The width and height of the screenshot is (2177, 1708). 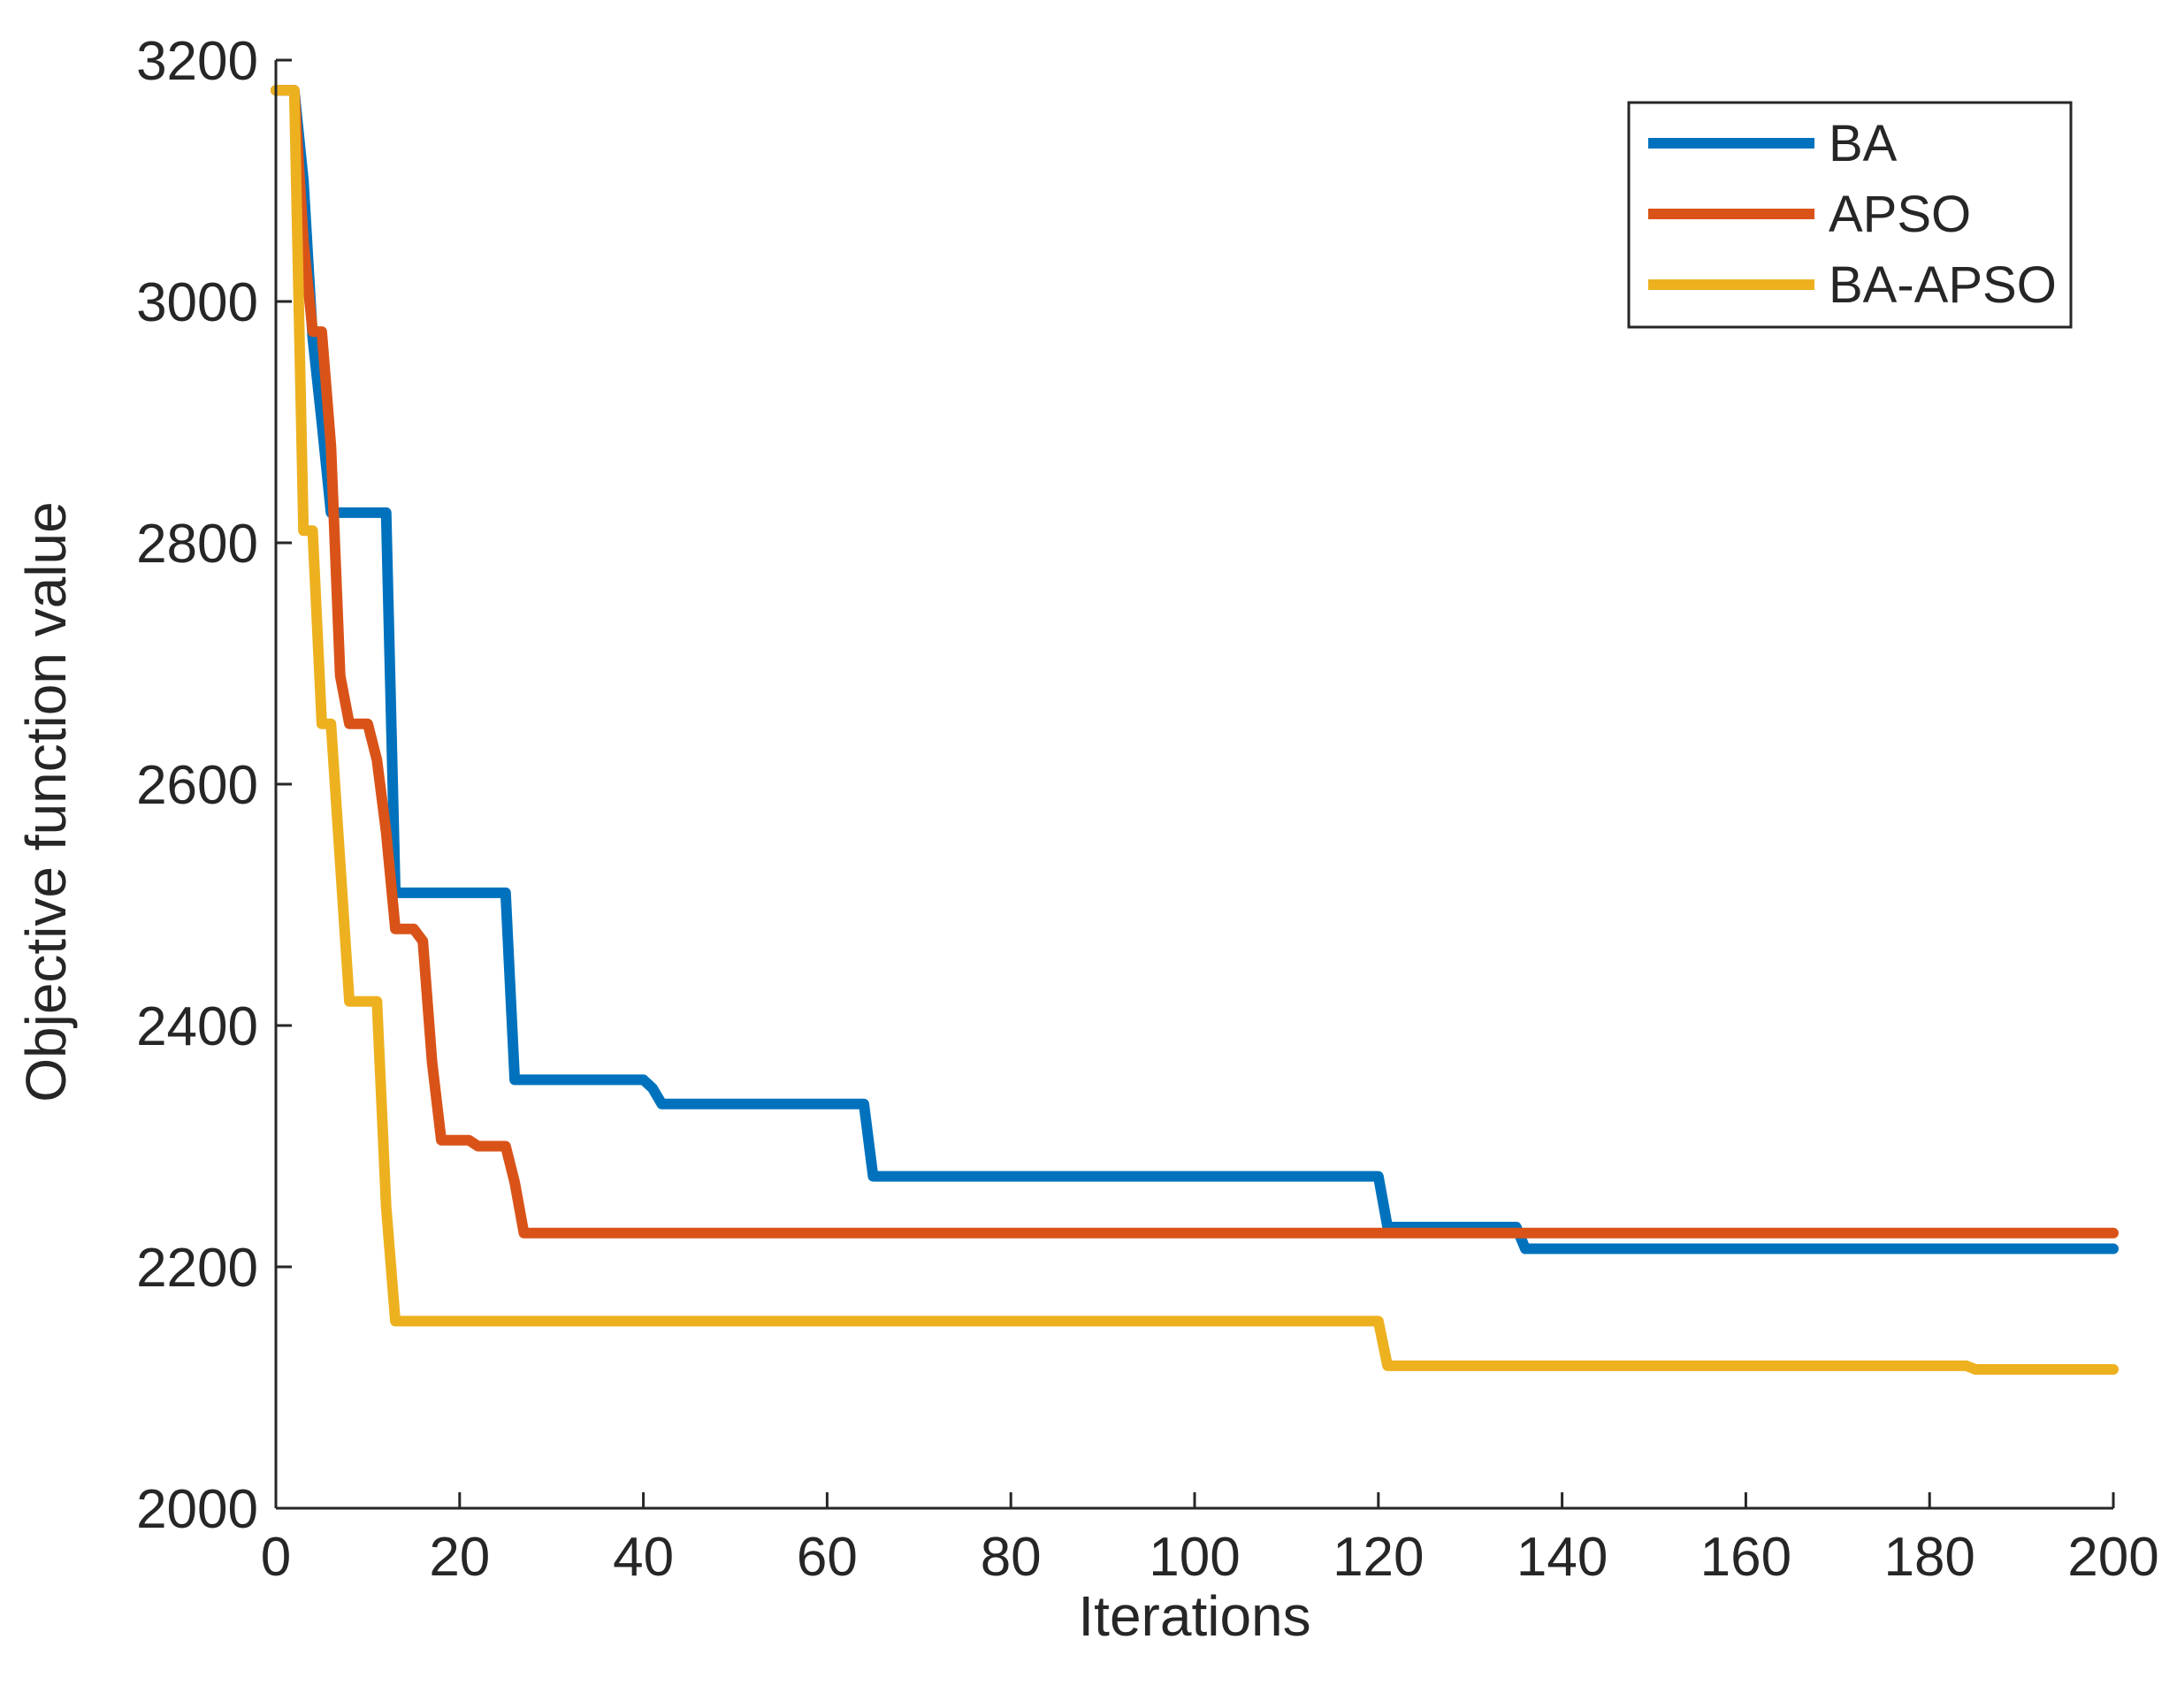 I want to click on y-tick-label: 3000, so click(x=197, y=302).